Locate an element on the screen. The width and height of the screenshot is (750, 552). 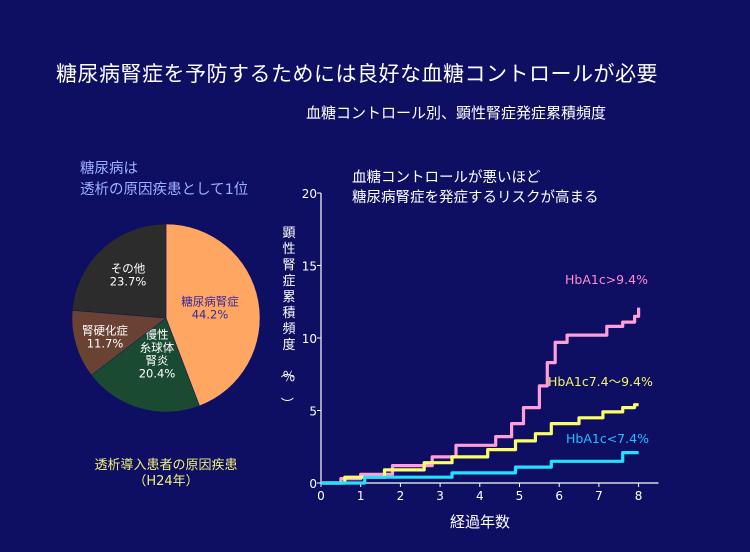
line-annotation-line-1: 血糖コントロールが悪いほど is located at coordinates (446, 178).